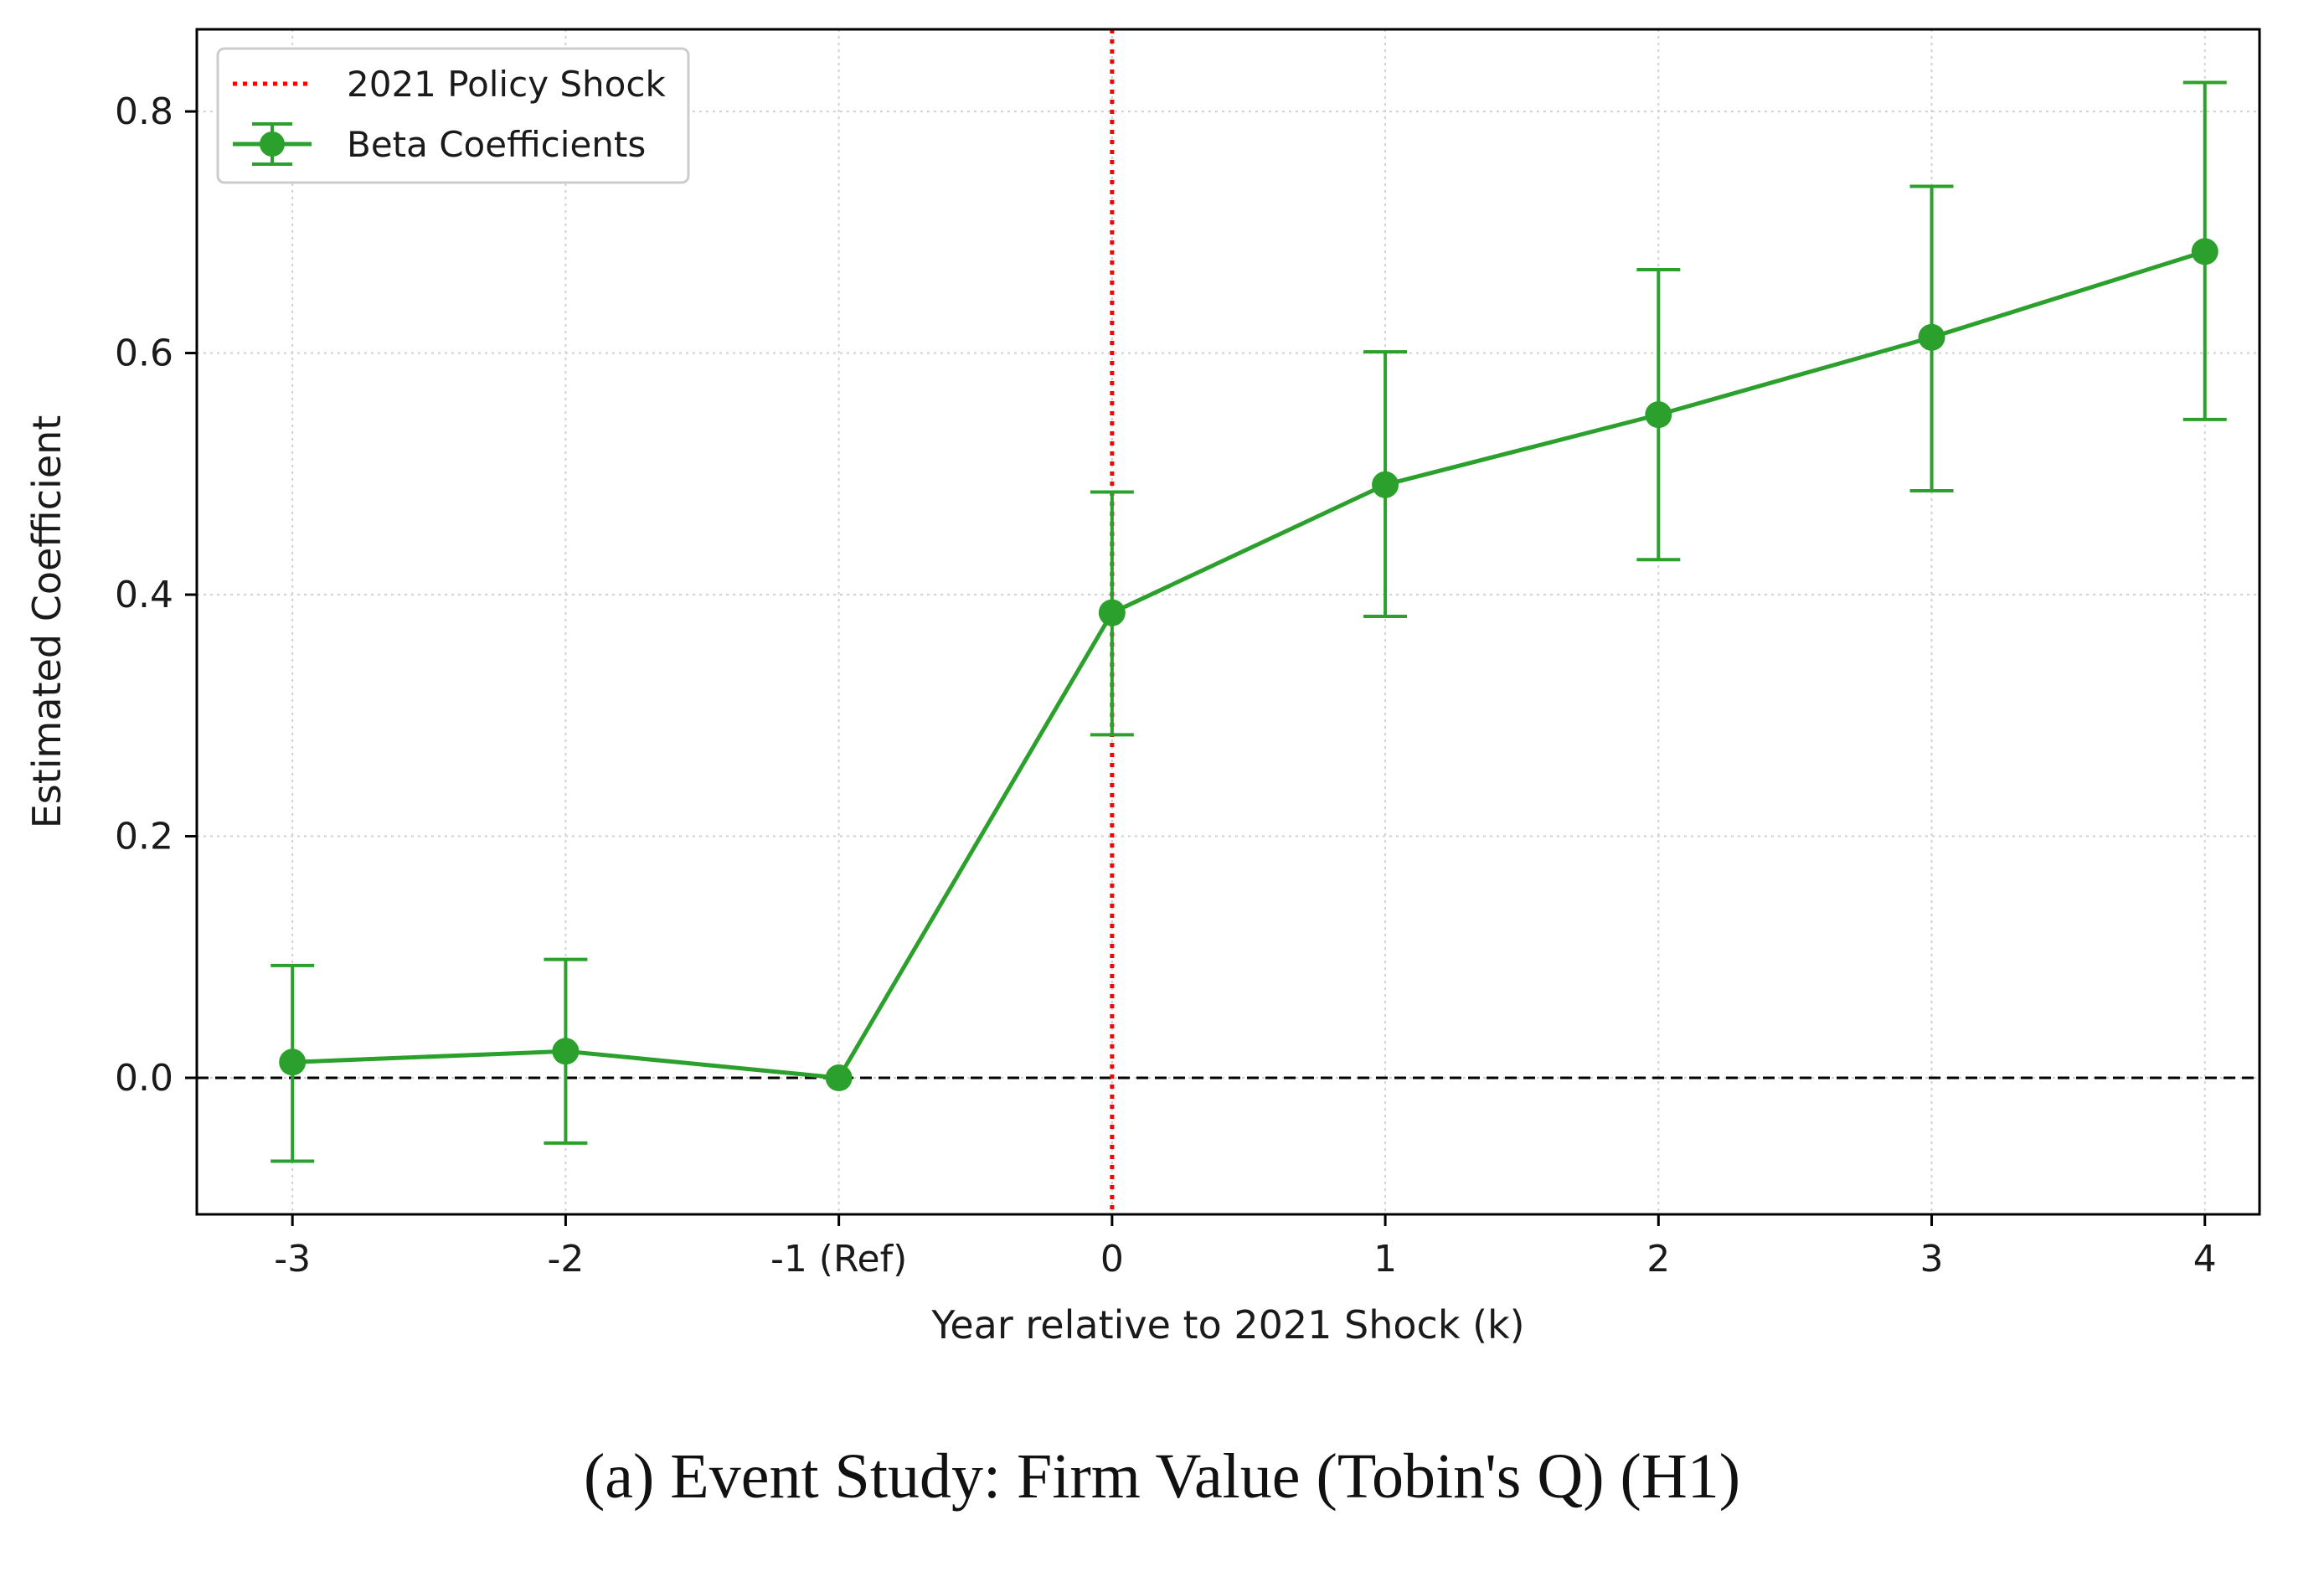 This screenshot has height=1582, width=2324. What do you see at coordinates (144, 1078) in the screenshot?
I see `y-tick-label-0: 0.0` at bounding box center [144, 1078].